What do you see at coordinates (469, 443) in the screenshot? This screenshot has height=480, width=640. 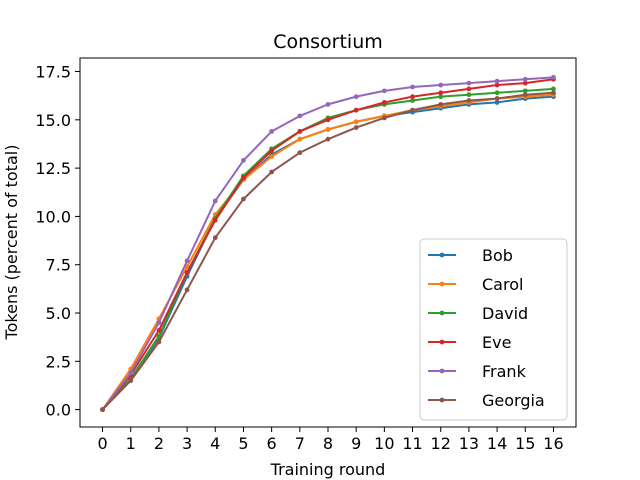 I see `x-tick-label: 13` at bounding box center [469, 443].